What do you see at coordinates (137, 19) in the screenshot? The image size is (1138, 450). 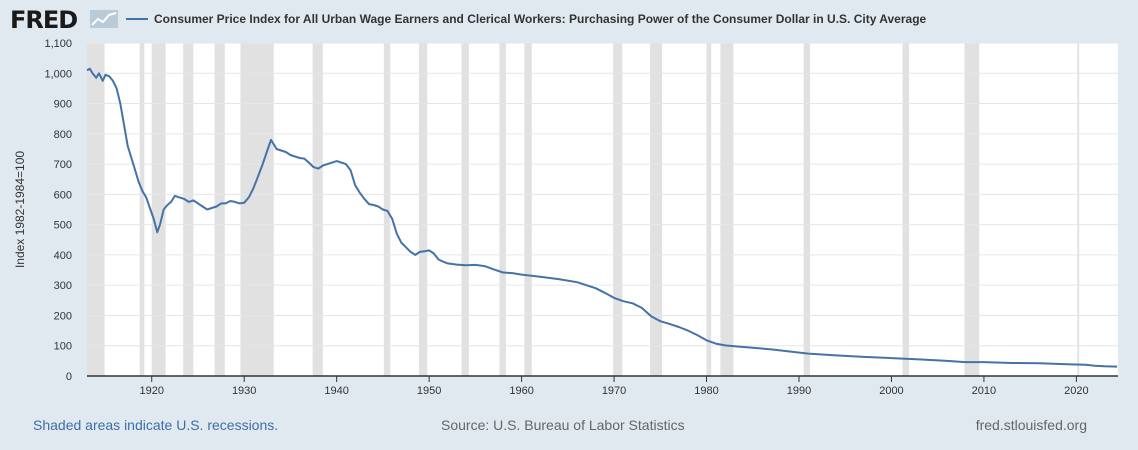 I see `legend-line-swatch` at bounding box center [137, 19].